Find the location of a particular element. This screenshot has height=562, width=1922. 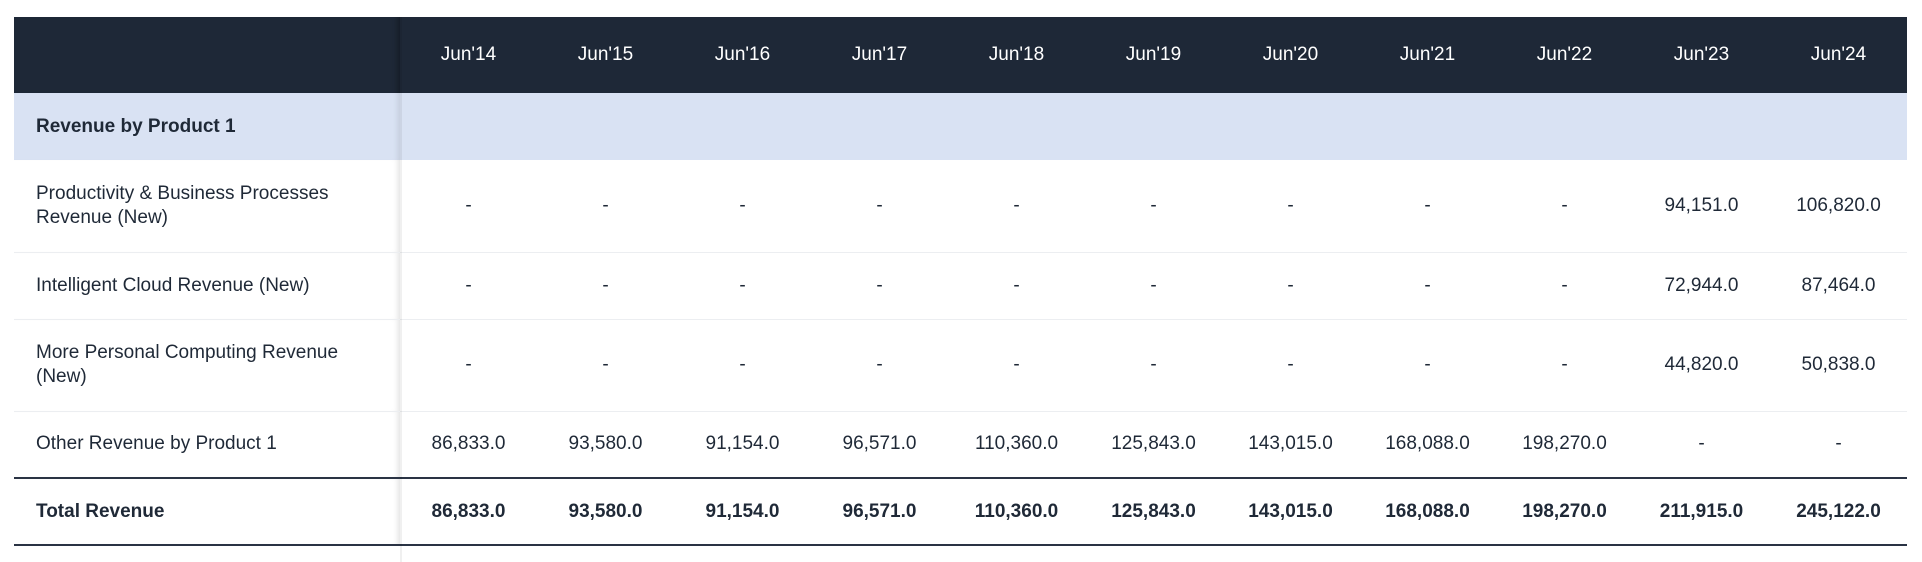

column-header: Jun'17 is located at coordinates (879, 54).